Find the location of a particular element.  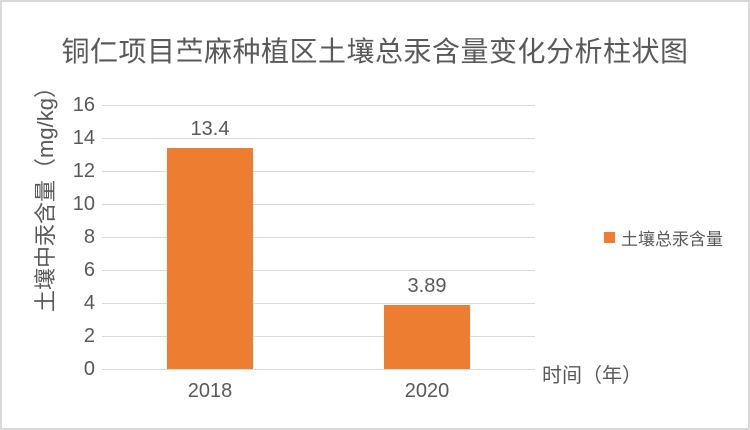

x-axis-title: 时间（年） is located at coordinates (592, 376).